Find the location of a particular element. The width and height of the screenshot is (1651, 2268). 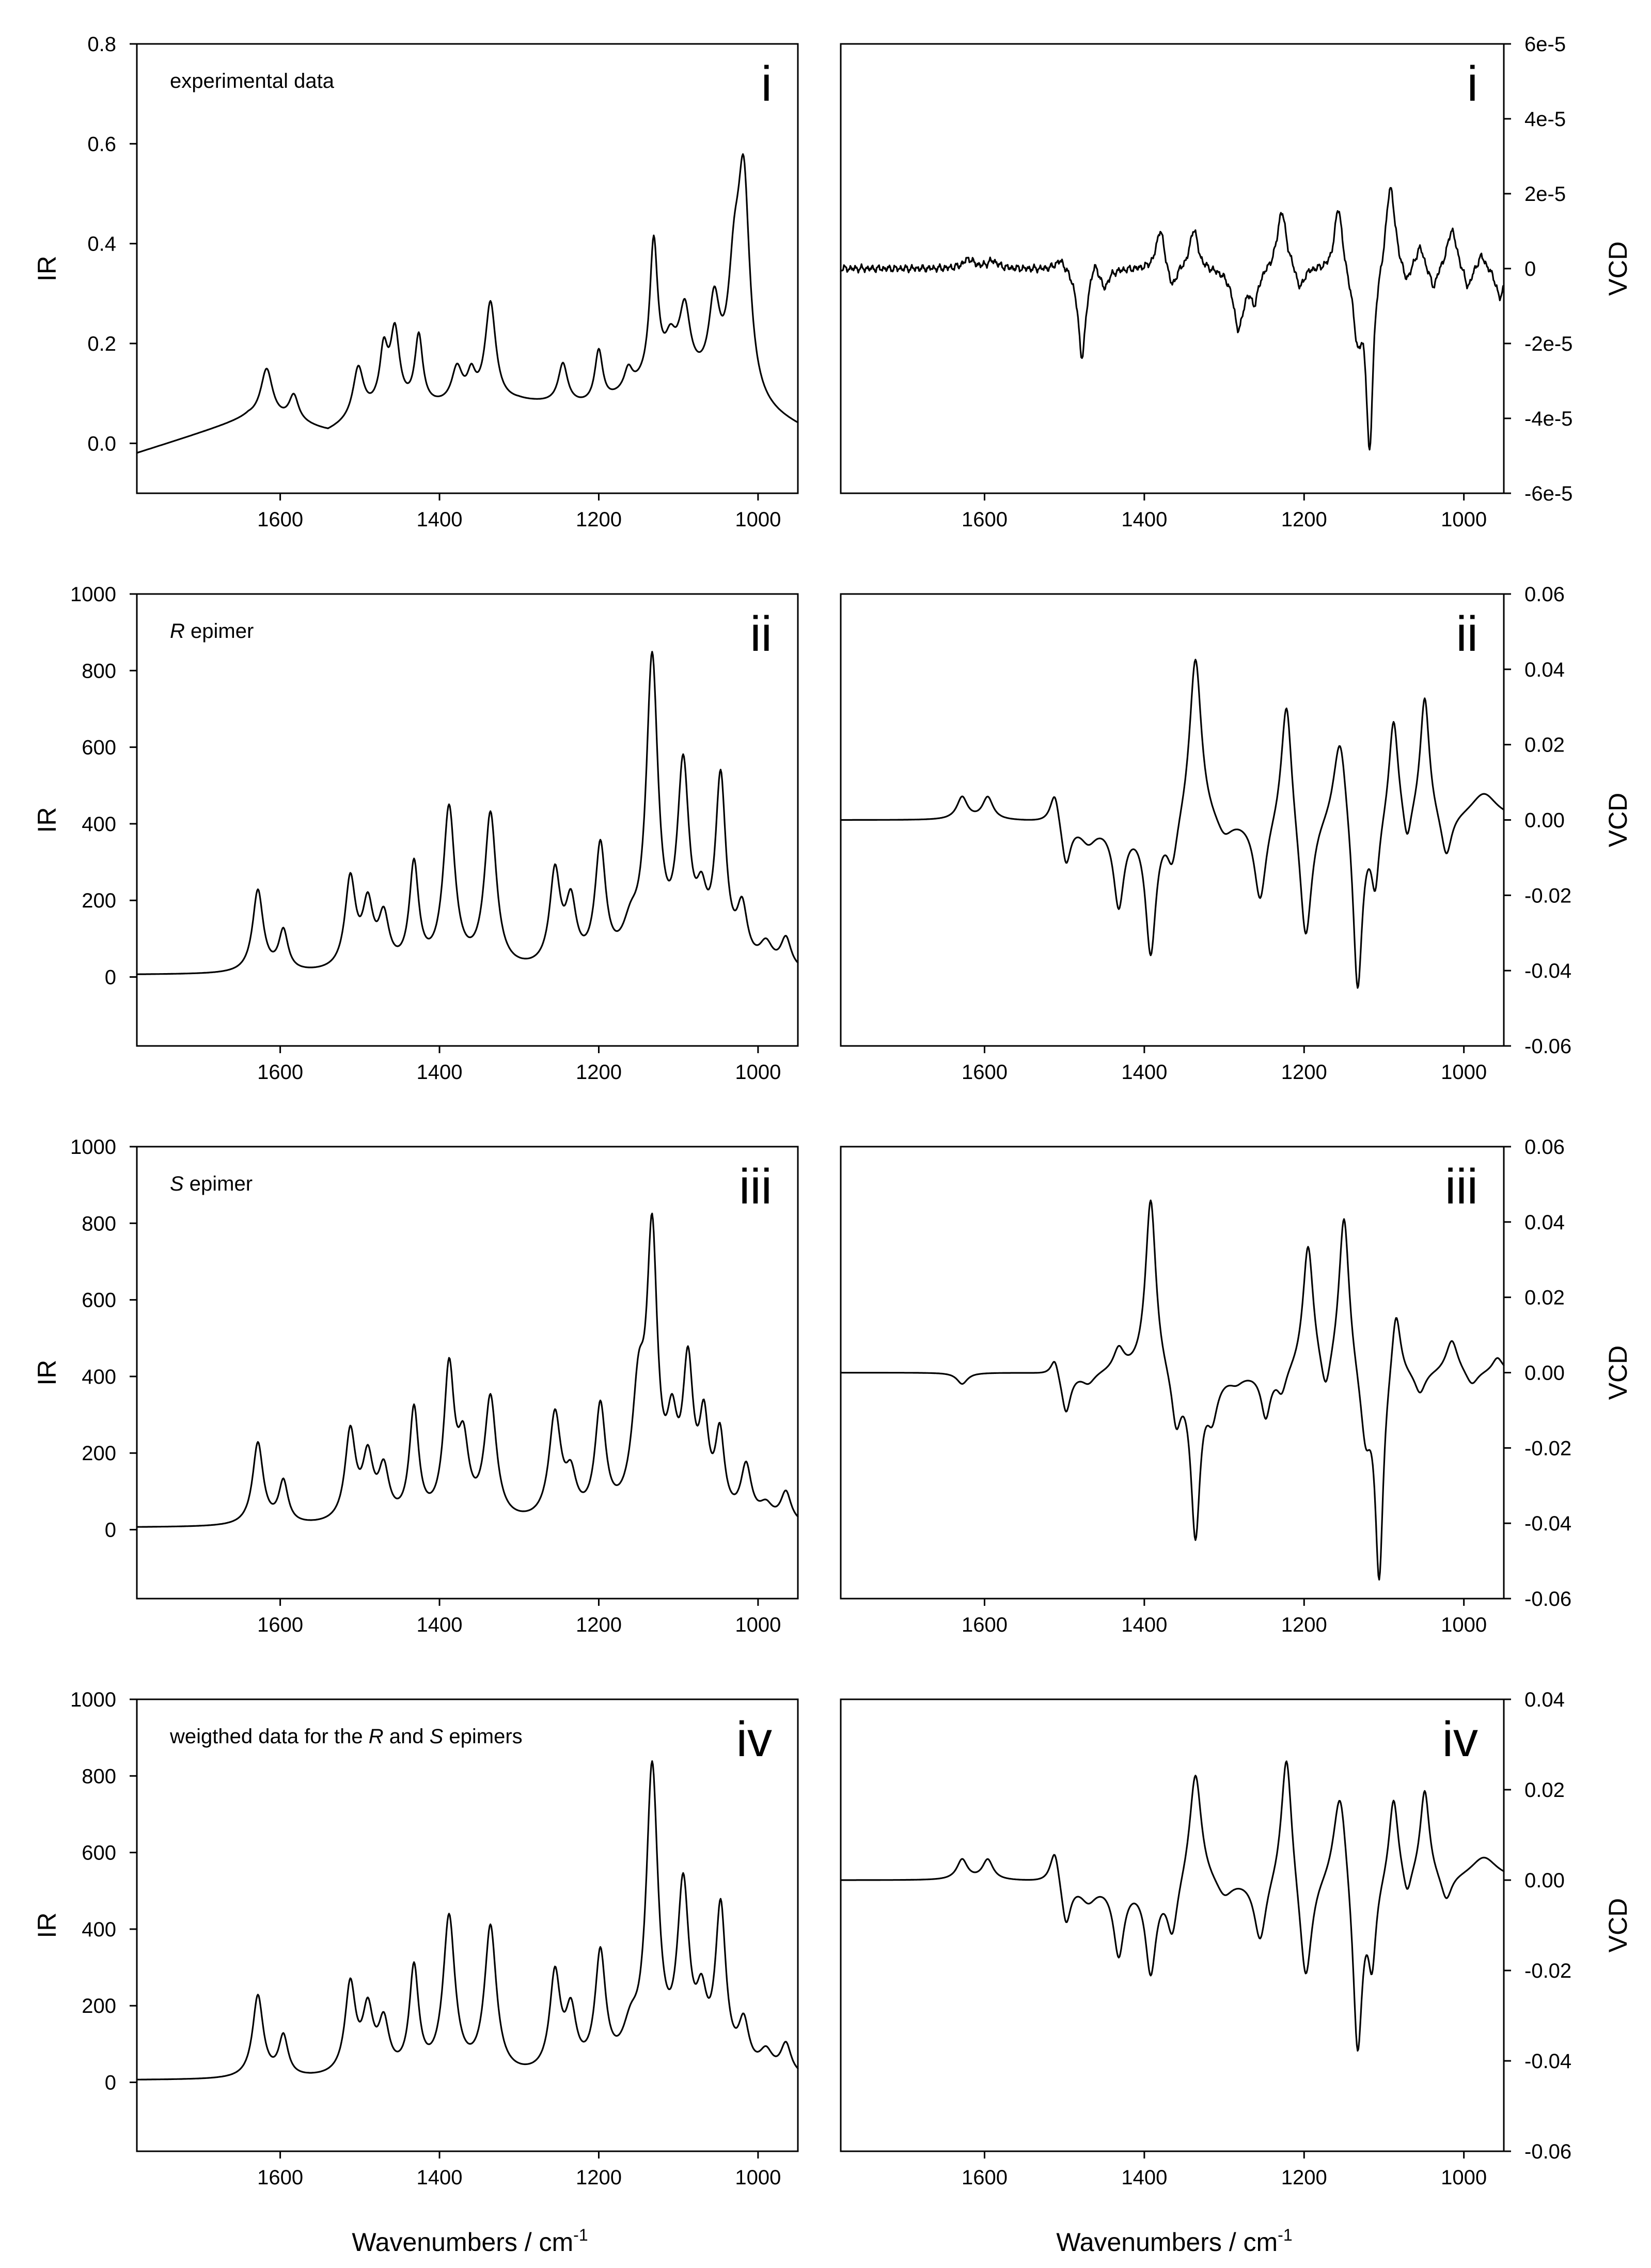

vcd-iii-y-axis-title: VCD is located at coordinates (1617, 1373).